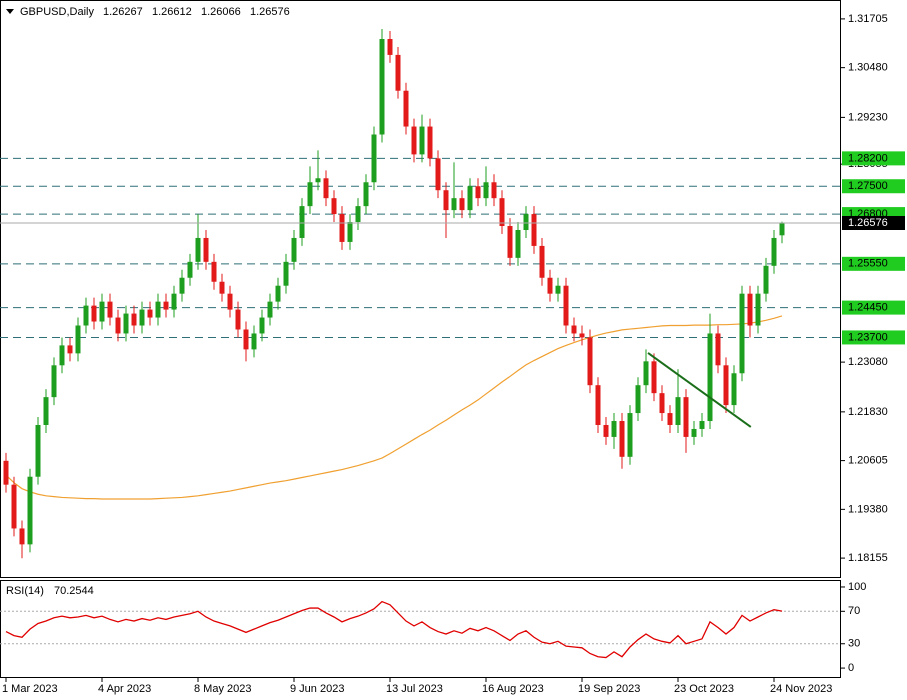 The image size is (907, 700). I want to click on y-tick-label: 0, so click(851, 668).